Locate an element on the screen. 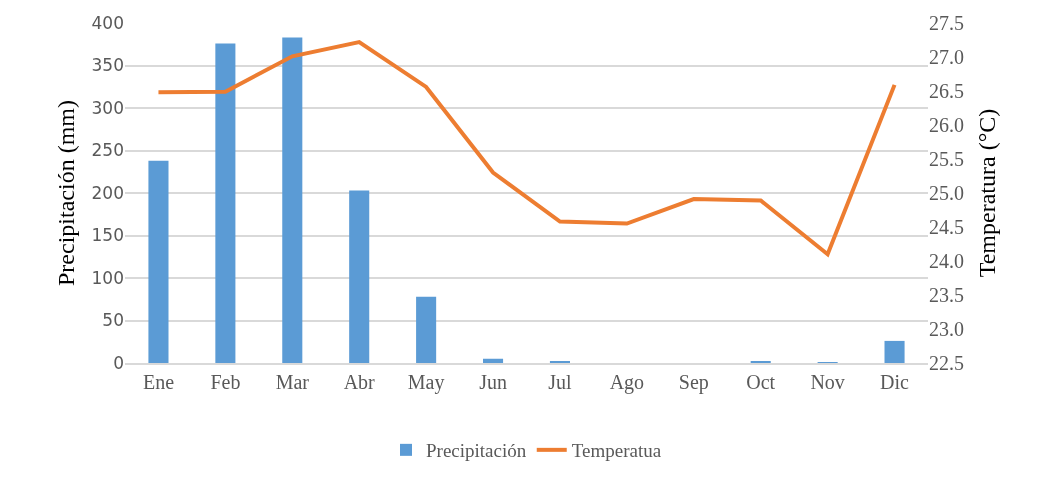  y2-tick-label: 22.5 is located at coordinates (946, 363).